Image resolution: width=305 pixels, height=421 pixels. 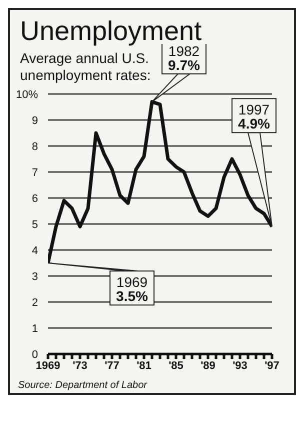 What do you see at coordinates (27, 95) in the screenshot?
I see `y-tick-label: 10%` at bounding box center [27, 95].